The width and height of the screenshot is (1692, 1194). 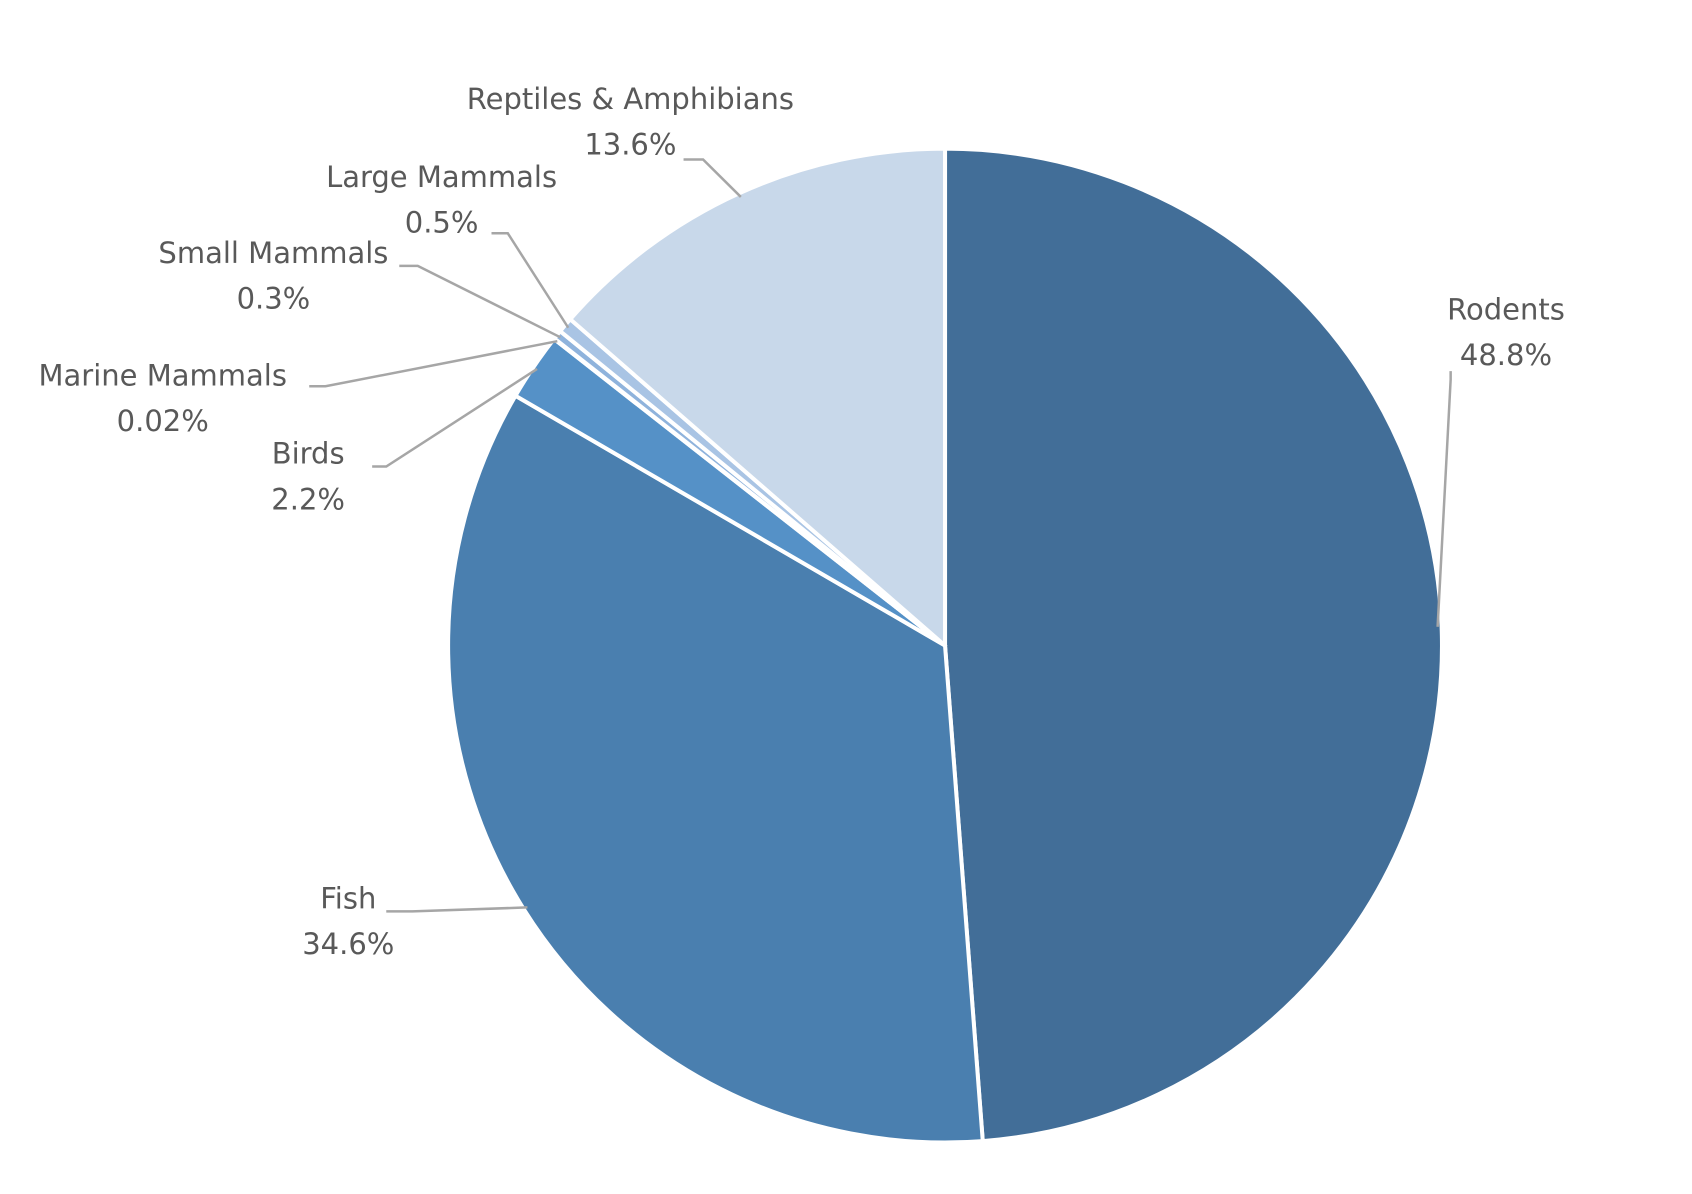 I want to click on category-label: Rodents, so click(x=1506, y=309).